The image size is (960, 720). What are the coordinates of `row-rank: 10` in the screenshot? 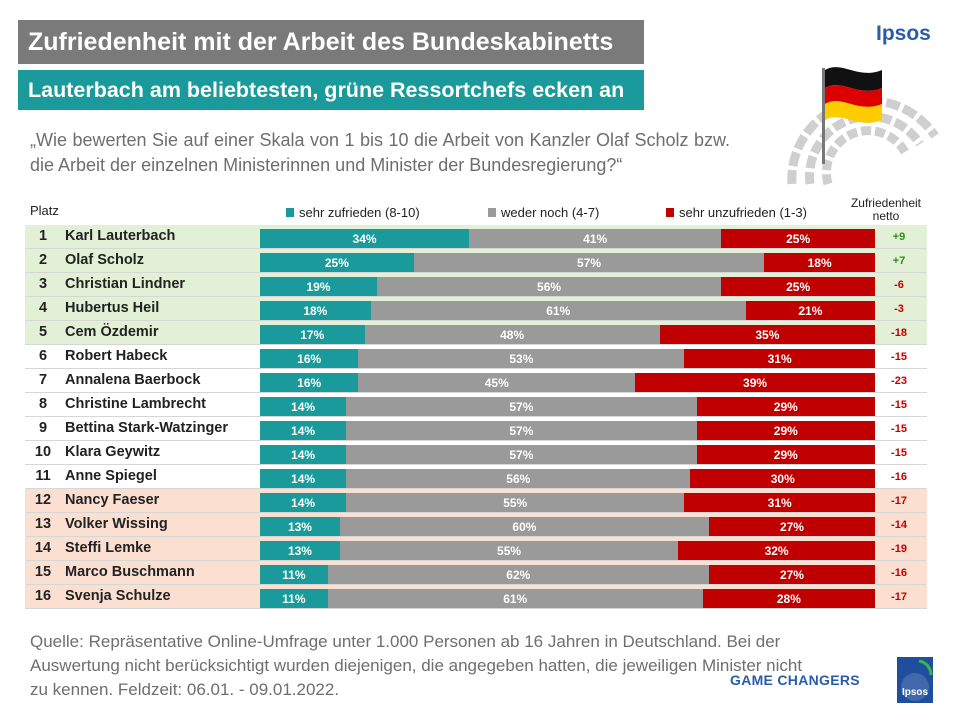 It's located at (43, 452).